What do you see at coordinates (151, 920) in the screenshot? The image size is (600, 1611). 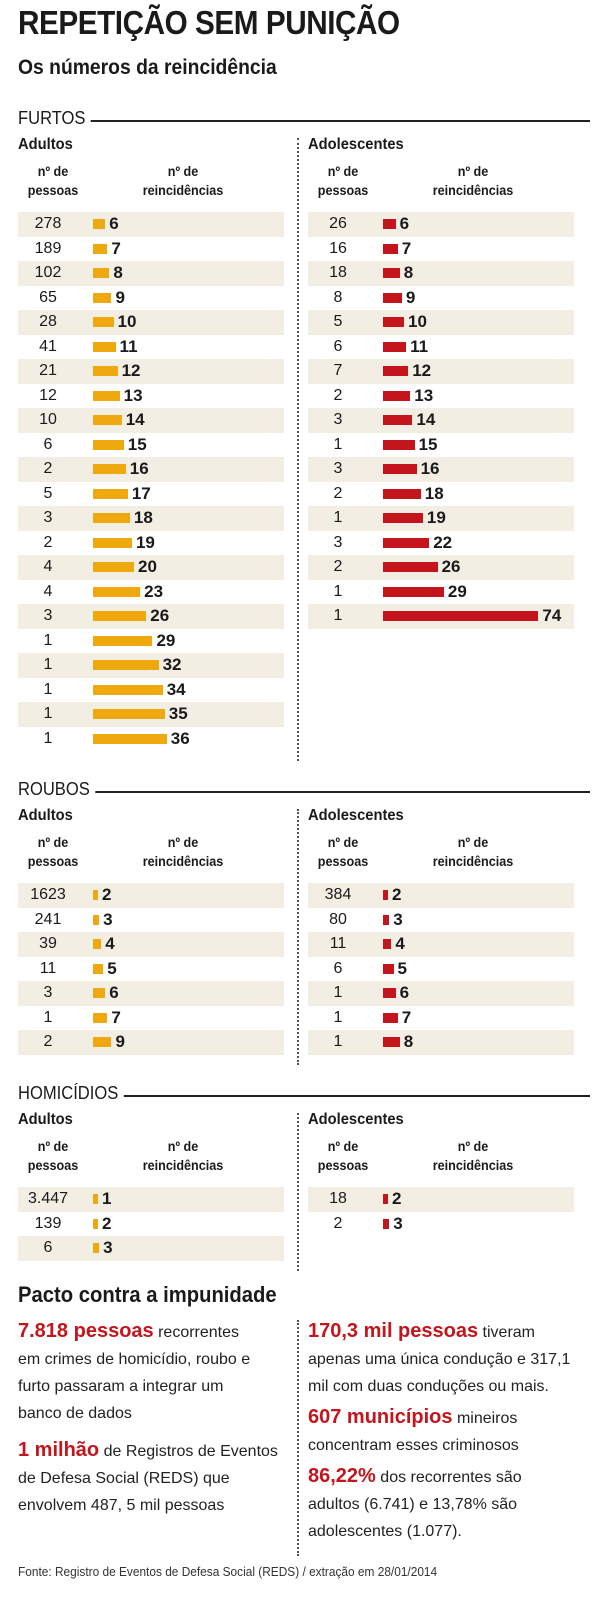 I see `table-row: 241 3` at bounding box center [151, 920].